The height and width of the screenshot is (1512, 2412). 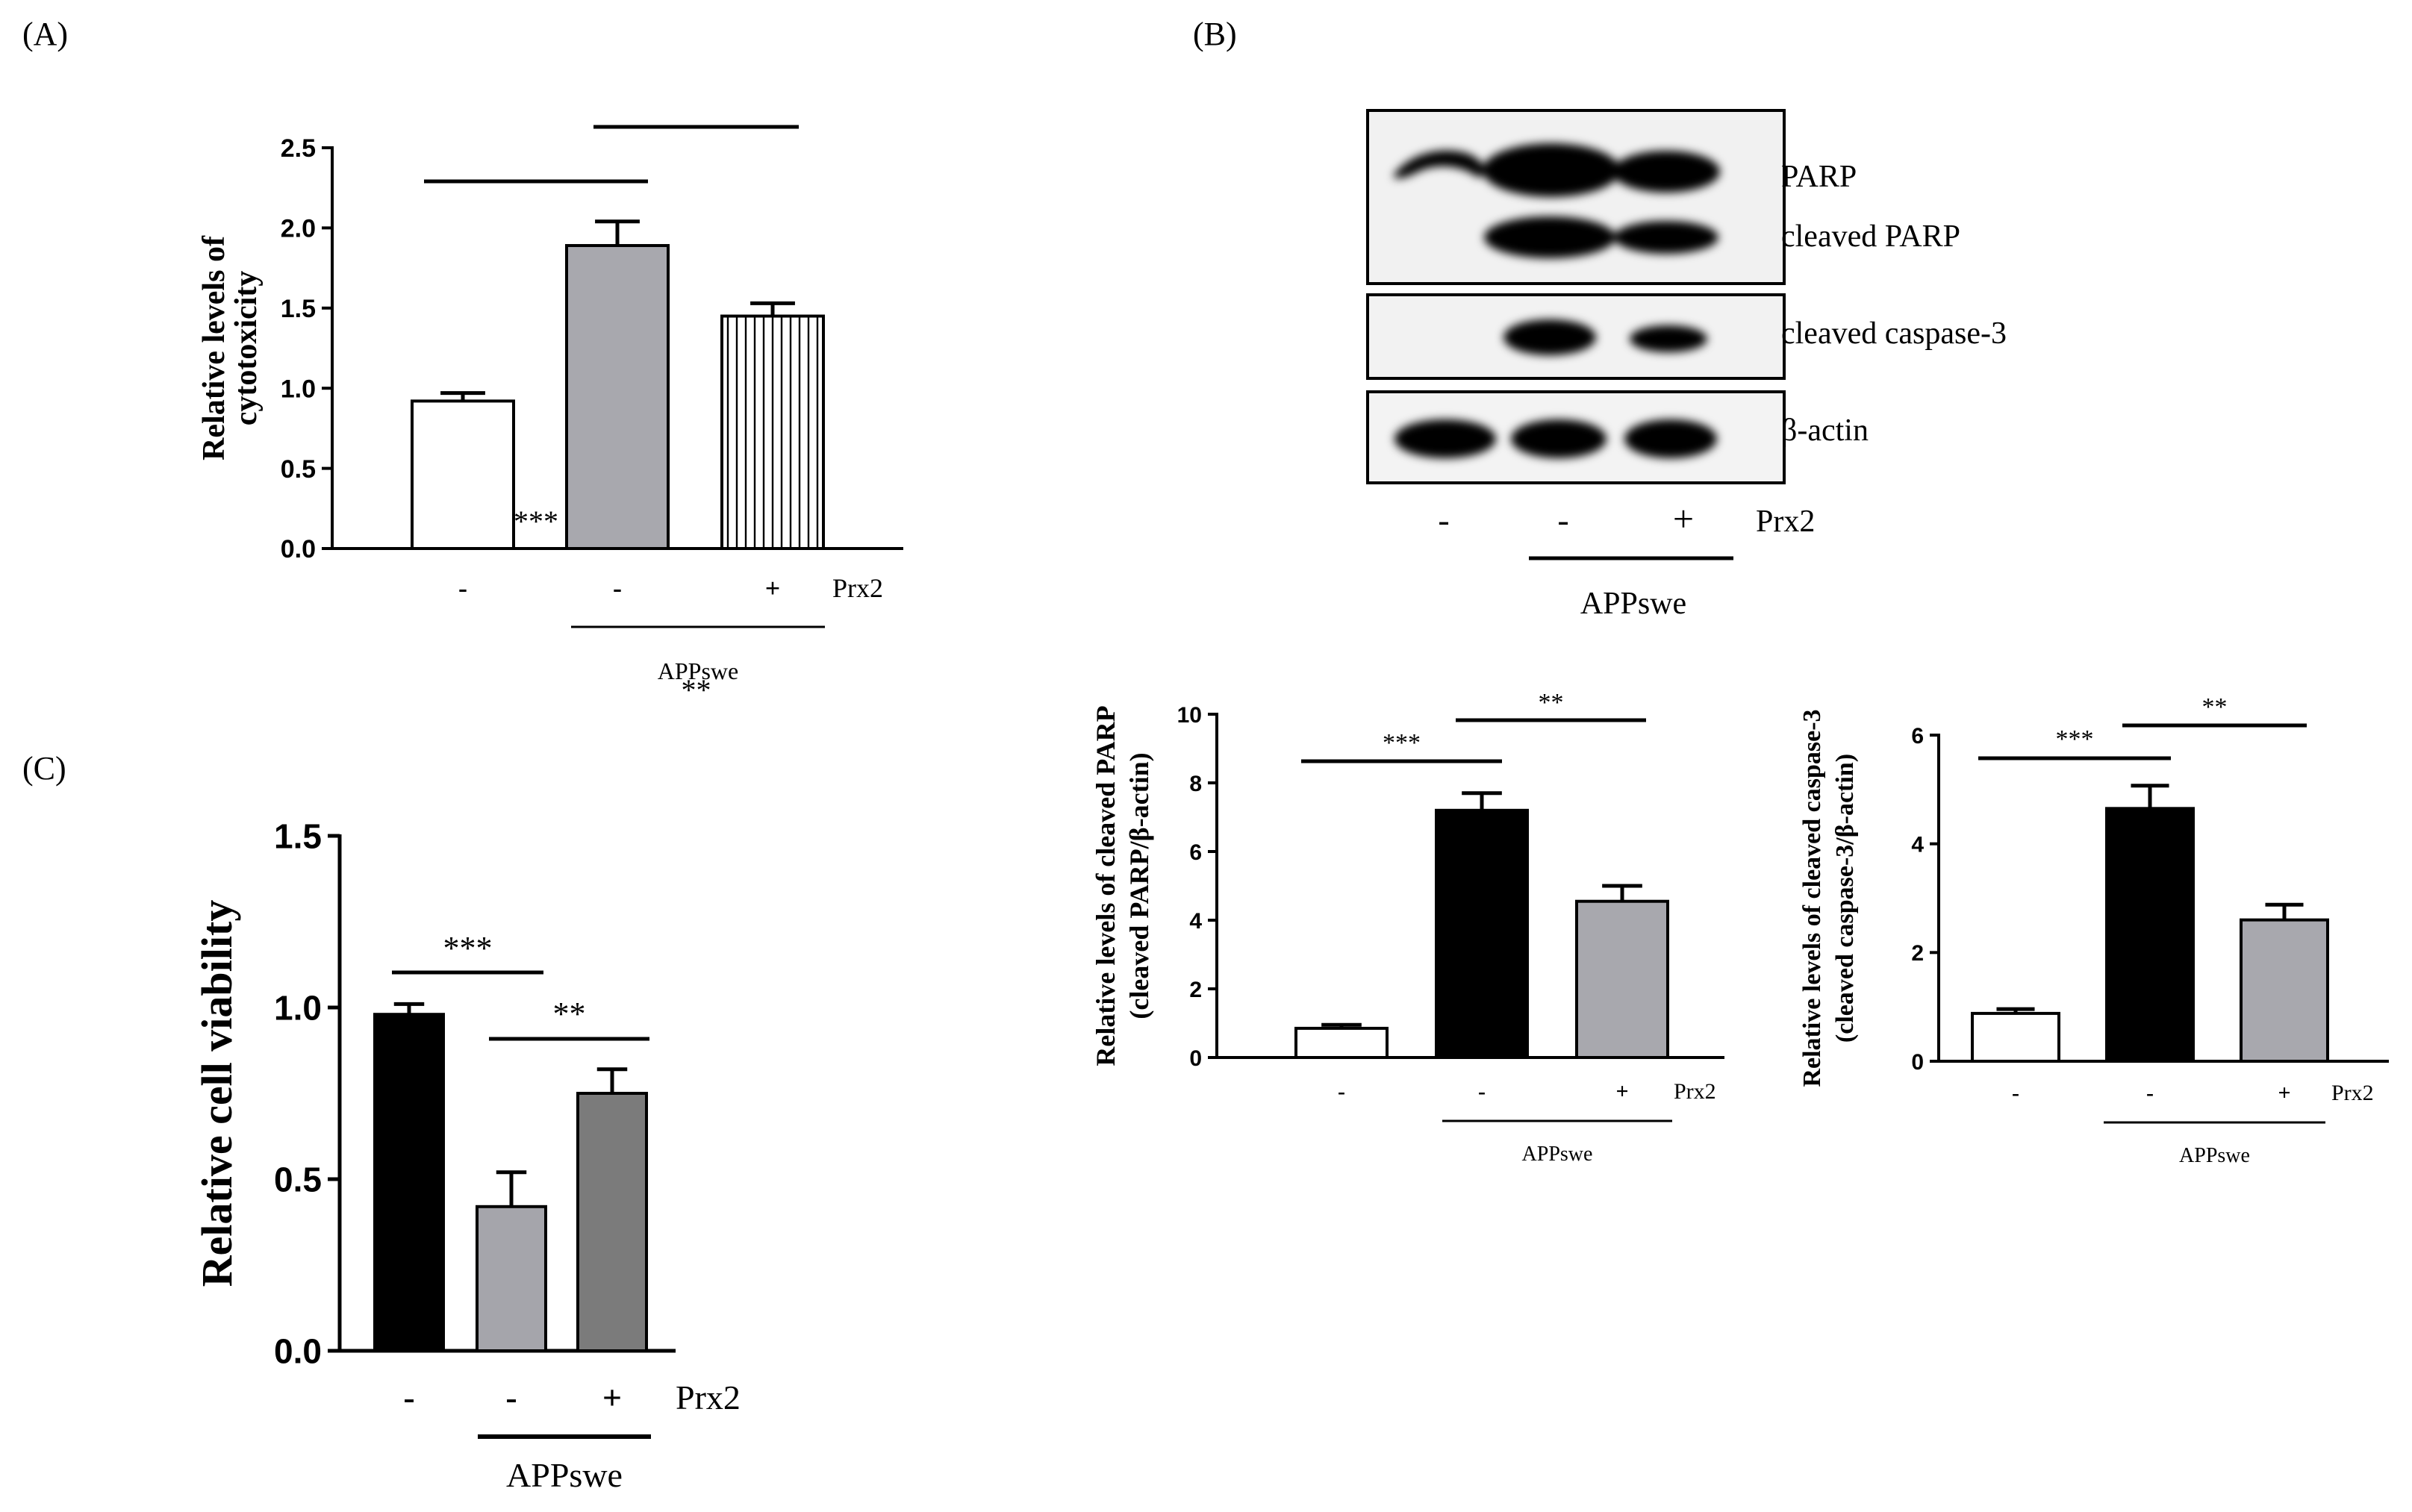 What do you see at coordinates (298, 148) in the screenshot?
I see `y-tick-label: 2.5` at bounding box center [298, 148].